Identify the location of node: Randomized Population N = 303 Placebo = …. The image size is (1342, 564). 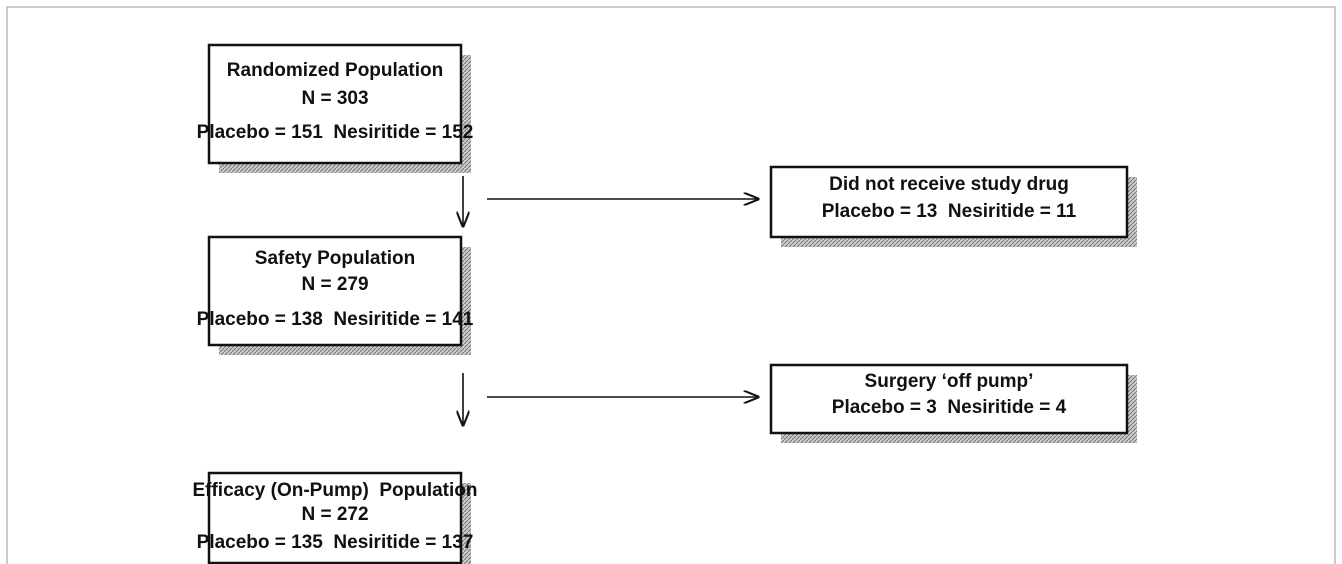
(335, 108).